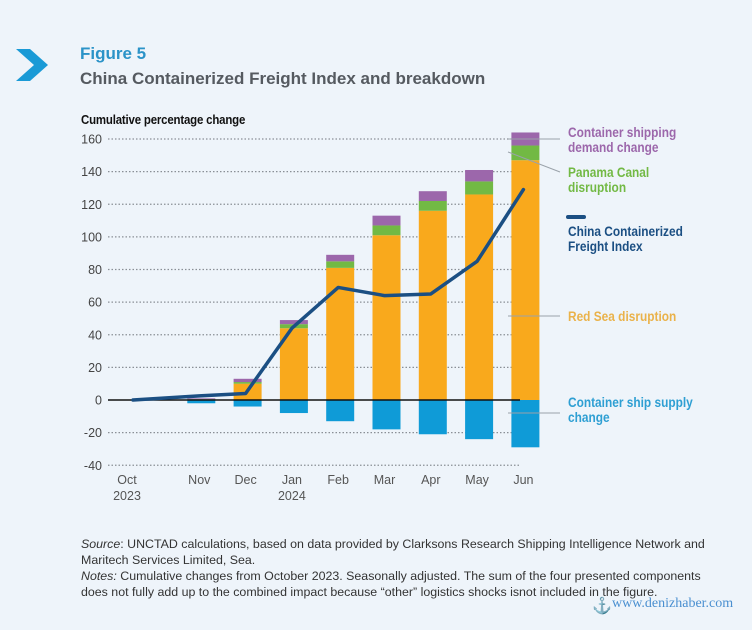 The image size is (752, 630). What do you see at coordinates (613, 147) in the screenshot?
I see `legend-label-line: demand change` at bounding box center [613, 147].